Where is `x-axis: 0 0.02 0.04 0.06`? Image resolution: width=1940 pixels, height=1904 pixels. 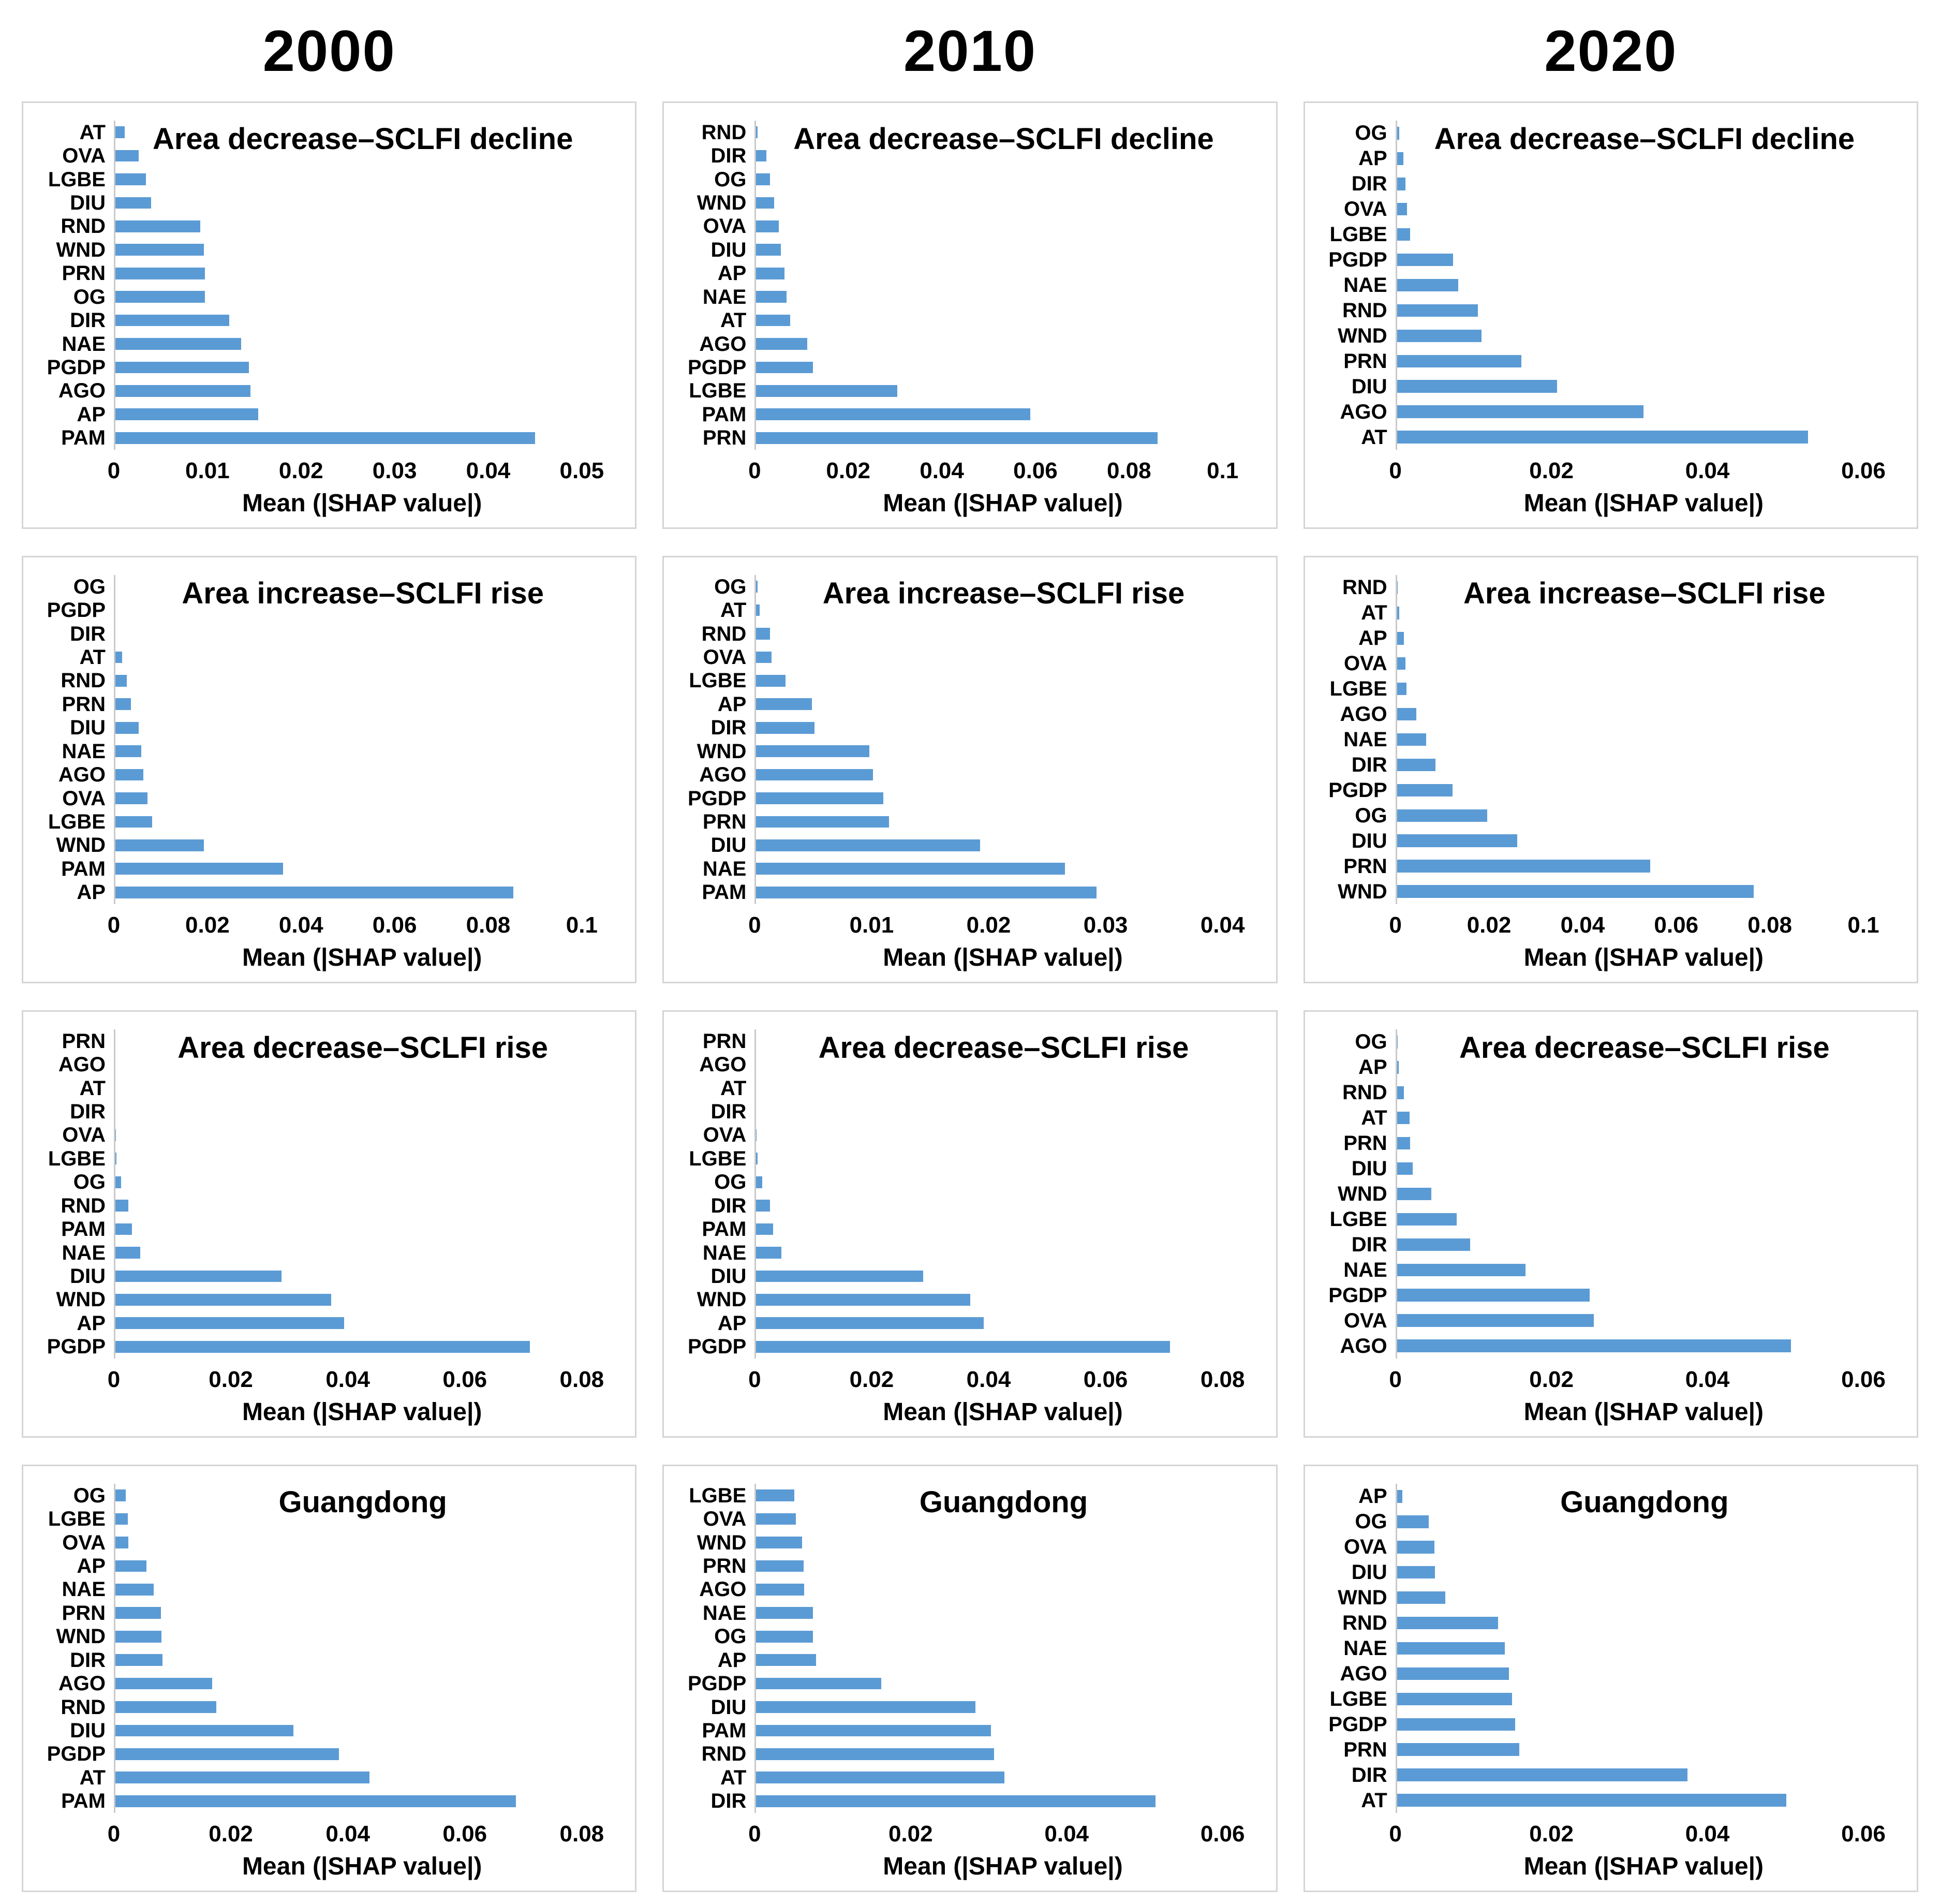
x-axis: 0 0.02 0.04 0.06 is located at coordinates (996, 1830).